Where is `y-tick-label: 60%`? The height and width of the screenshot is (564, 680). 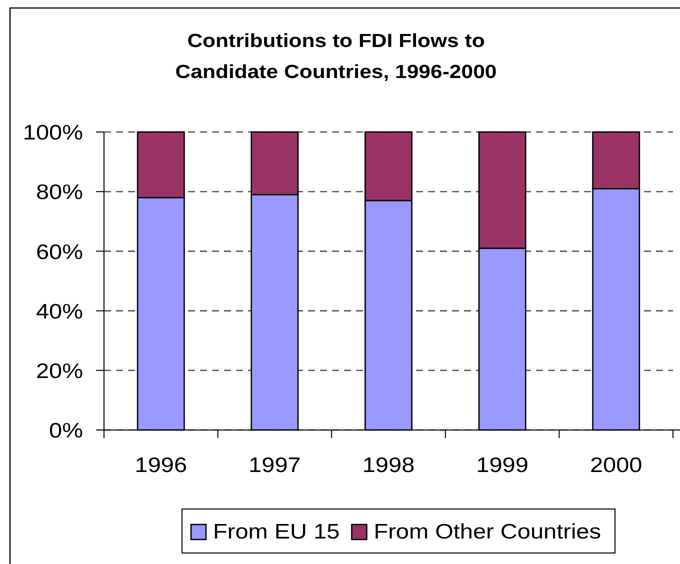
y-tick-label: 60% is located at coordinates (60, 252).